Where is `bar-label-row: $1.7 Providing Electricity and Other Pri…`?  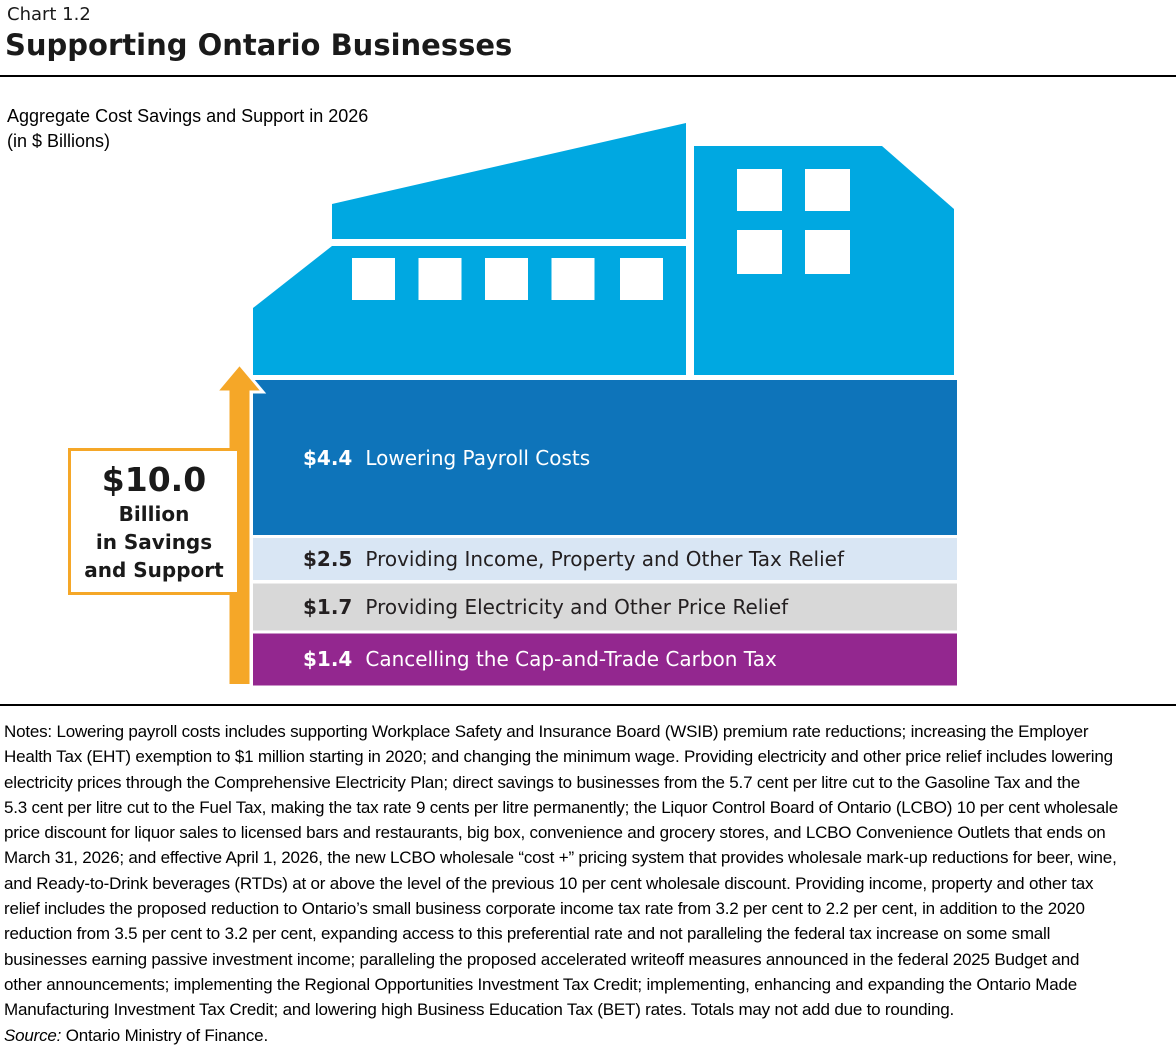
bar-label-row: $1.7 Providing Electricity and Other Pri… is located at coordinates (605, 606).